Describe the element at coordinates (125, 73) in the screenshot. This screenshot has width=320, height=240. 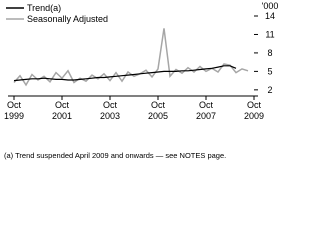
I see `series-line` at that location.